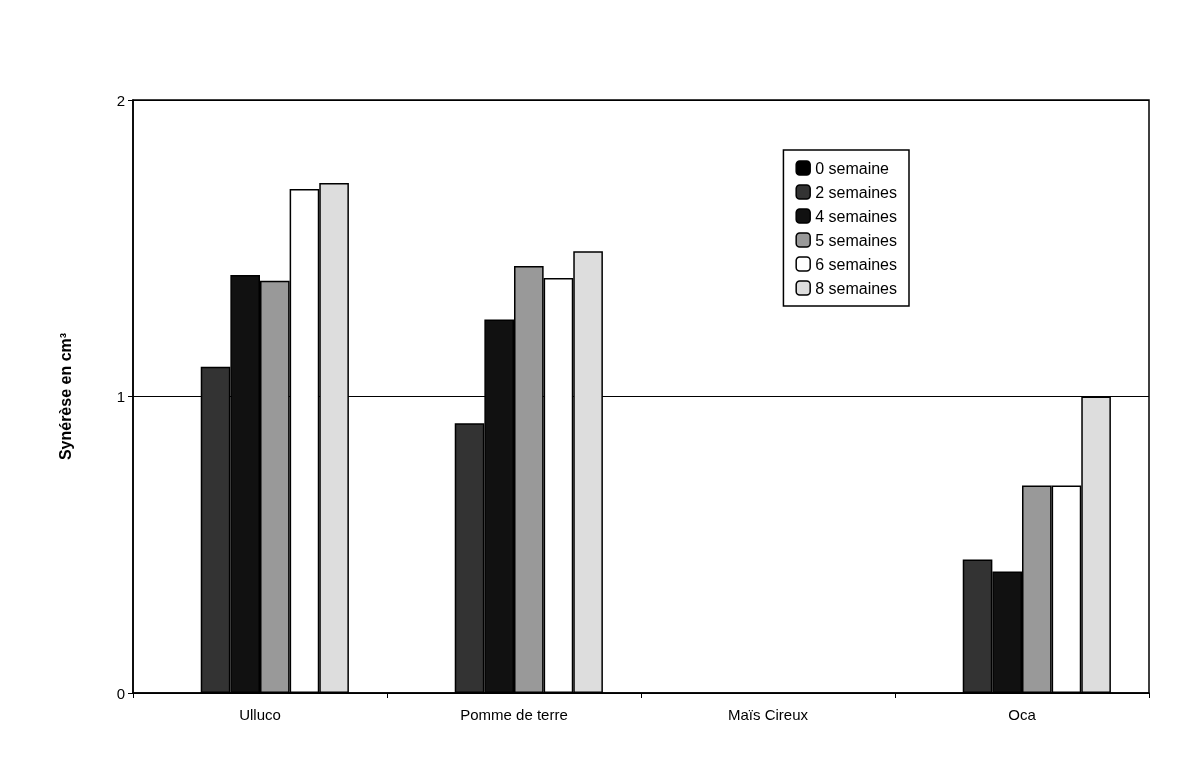 This screenshot has width=1199, height=758. I want to click on legend-label: 2 semaines, so click(856, 192).